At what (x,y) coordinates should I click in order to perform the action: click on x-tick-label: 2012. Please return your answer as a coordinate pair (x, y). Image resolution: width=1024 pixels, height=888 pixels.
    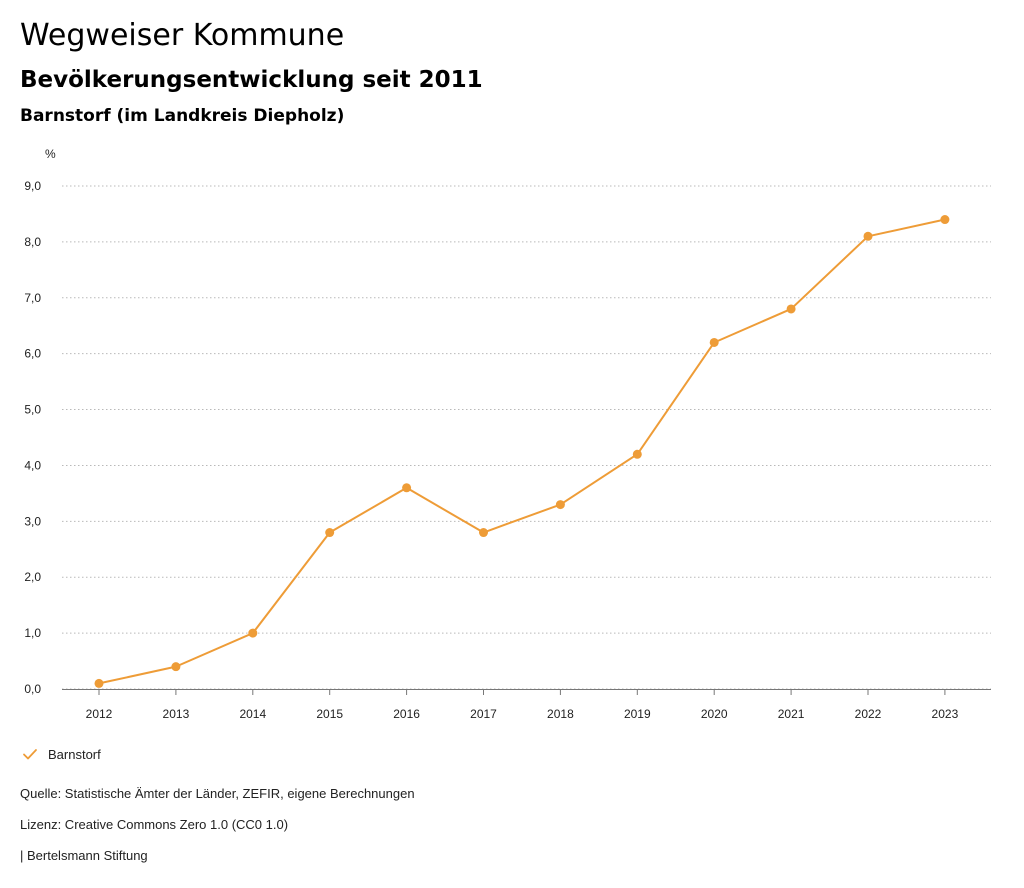
    Looking at the image, I should click on (99, 714).